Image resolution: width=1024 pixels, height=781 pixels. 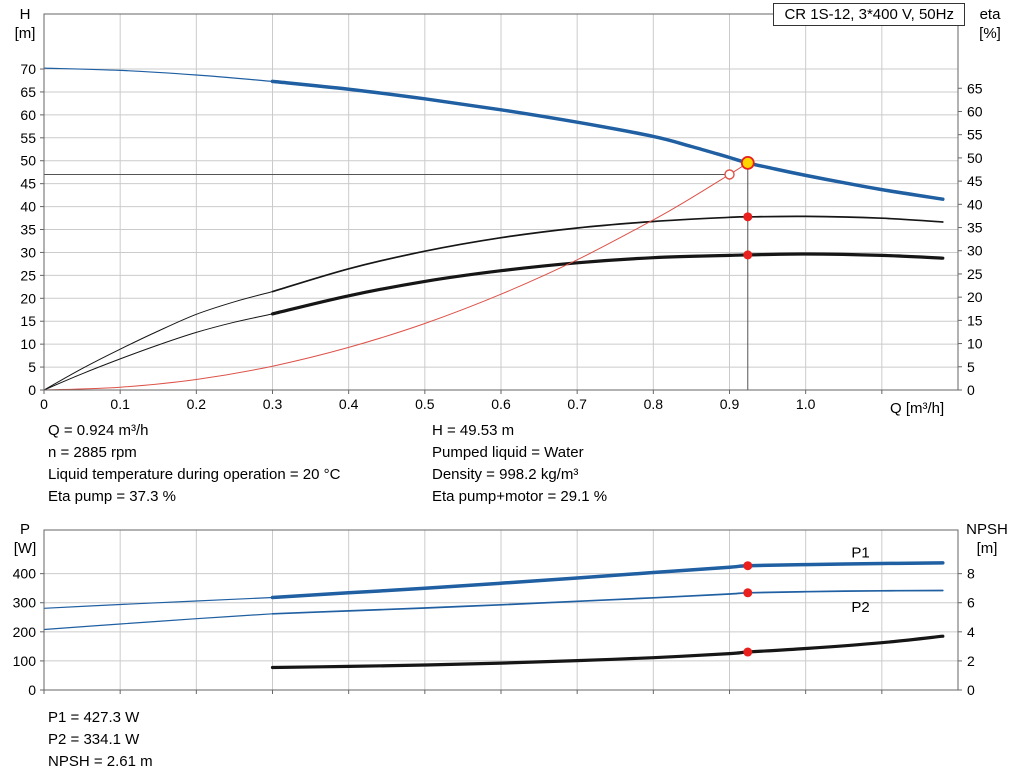 I want to click on y-left-tick-label: 5, so click(x=32, y=367).